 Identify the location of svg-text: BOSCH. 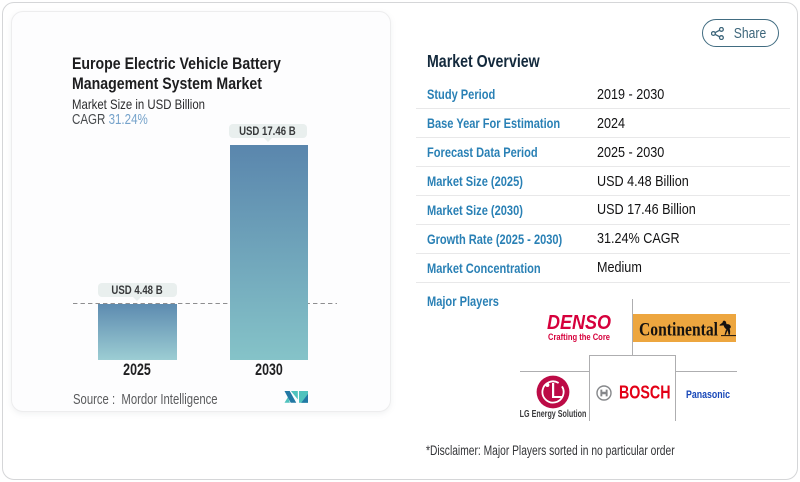
(645, 392).